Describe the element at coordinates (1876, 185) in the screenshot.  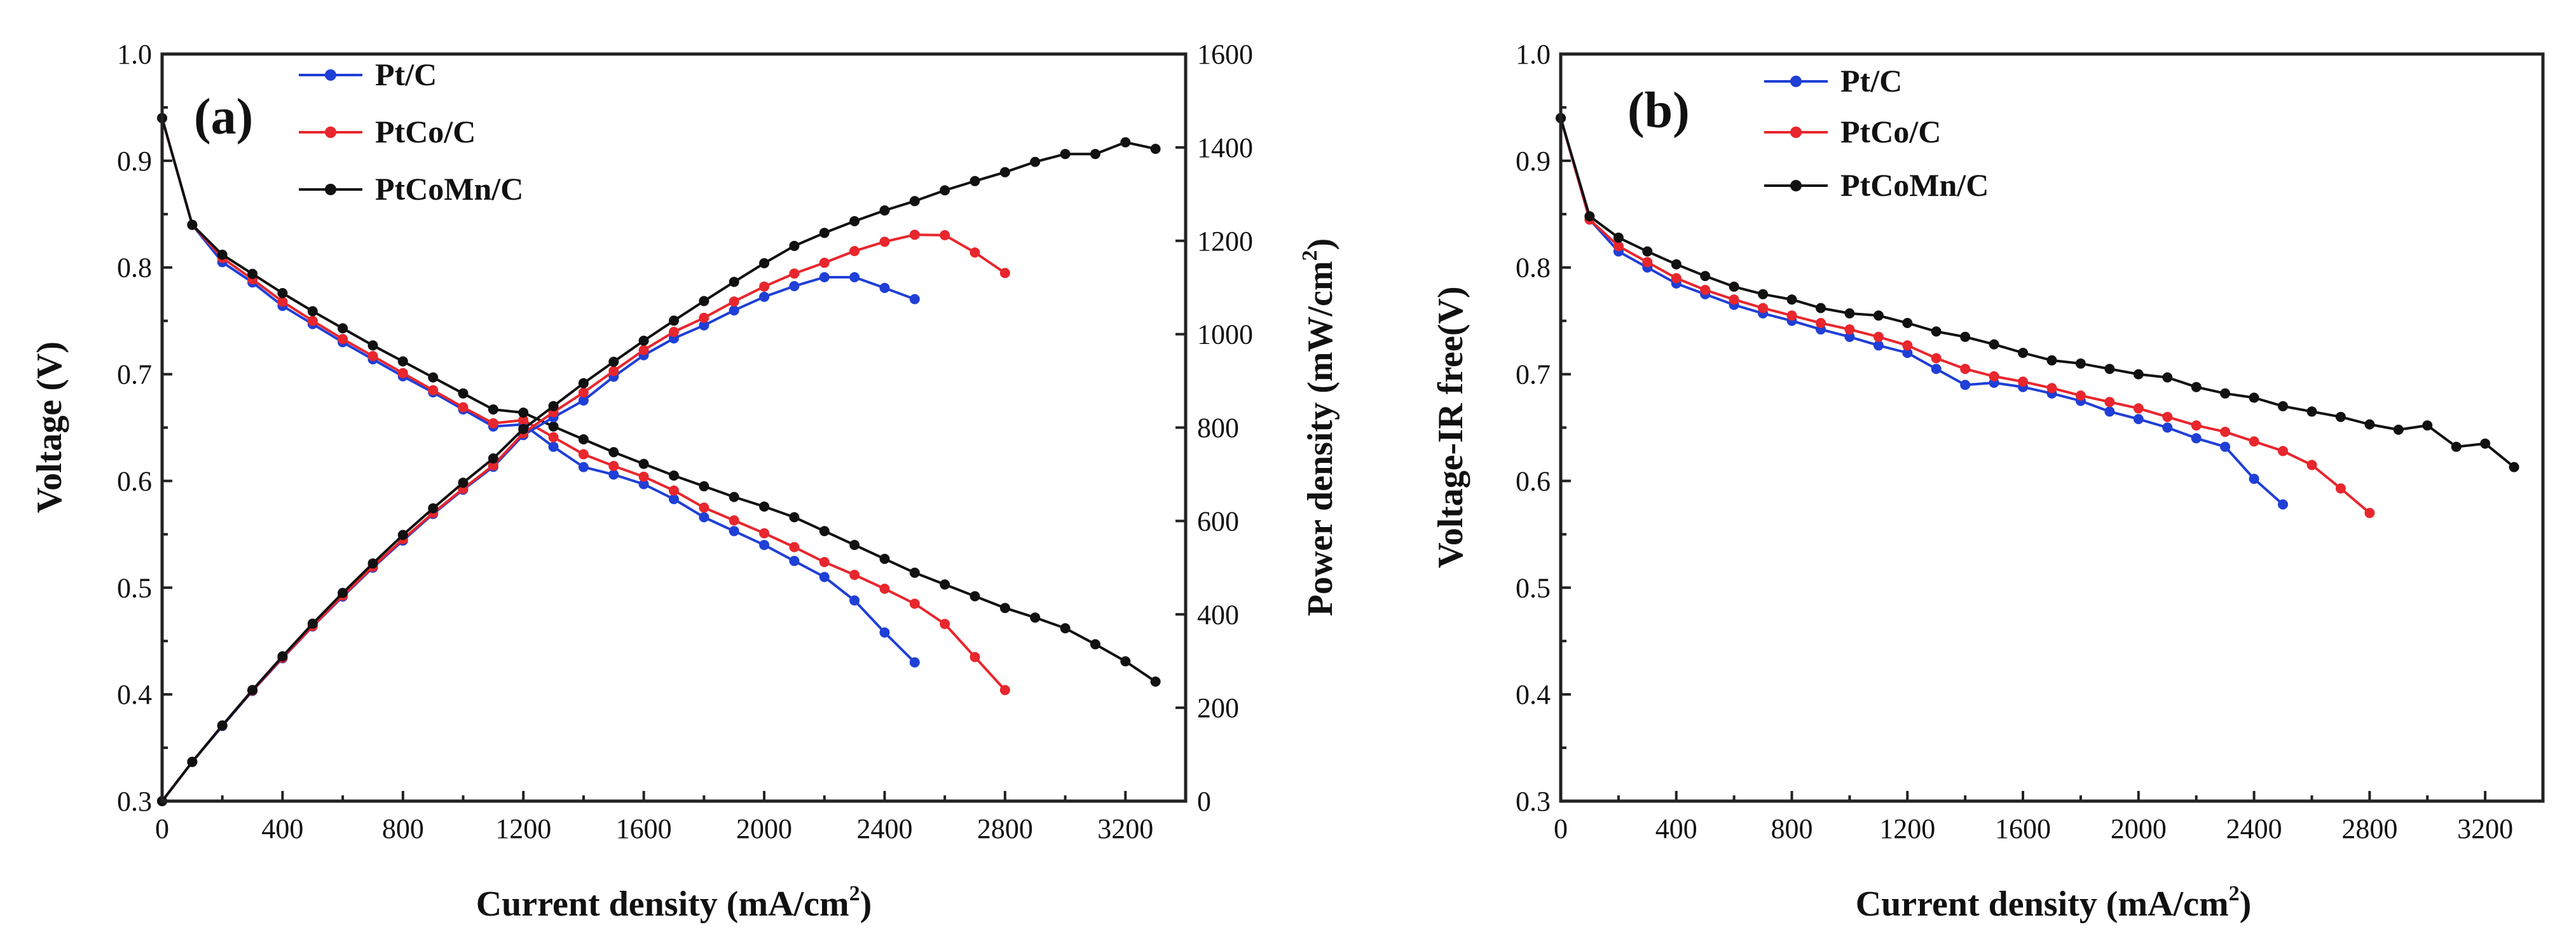
I see `legend-item-ptcomn-c: PtCoMn/C` at that location.